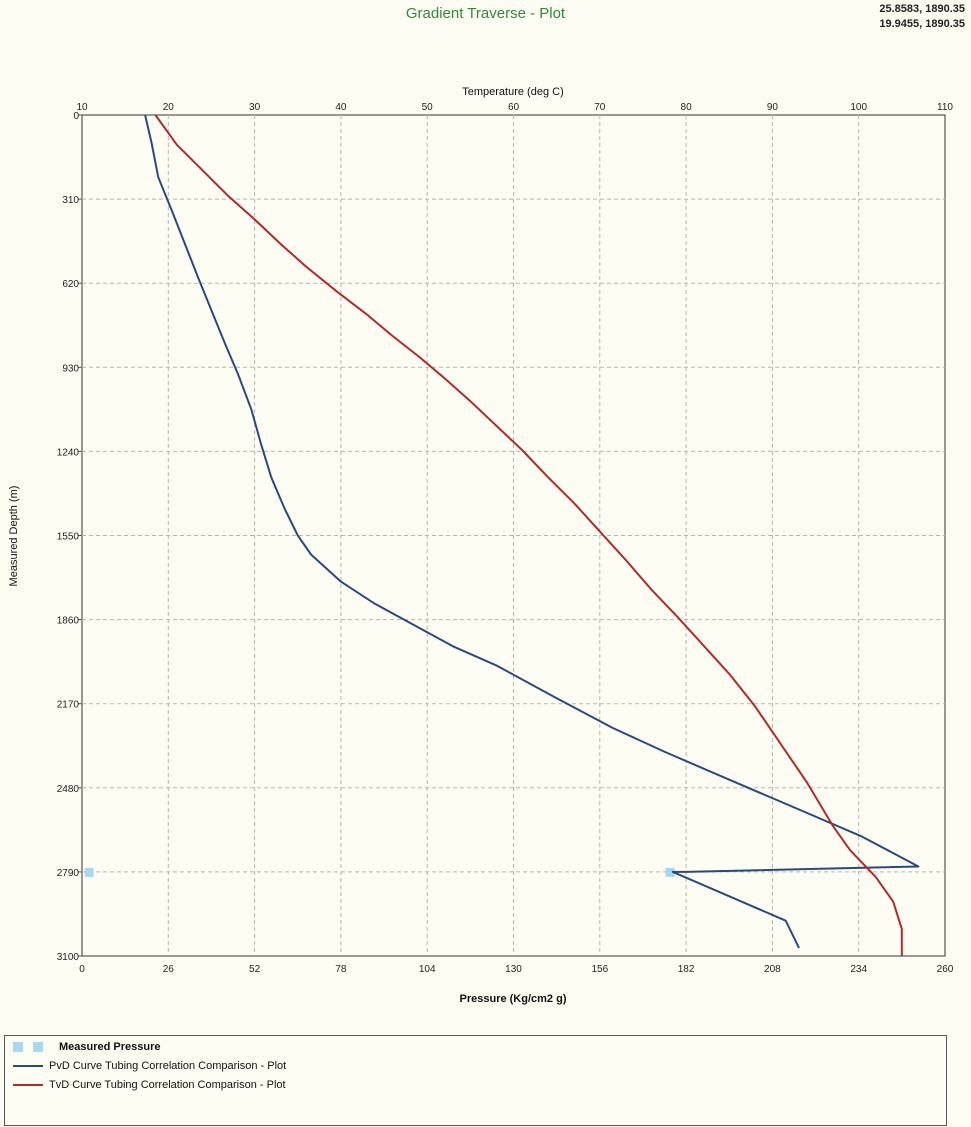 This screenshot has width=971, height=1127. What do you see at coordinates (858, 107) in the screenshot?
I see `x-top-tick-label: 100` at bounding box center [858, 107].